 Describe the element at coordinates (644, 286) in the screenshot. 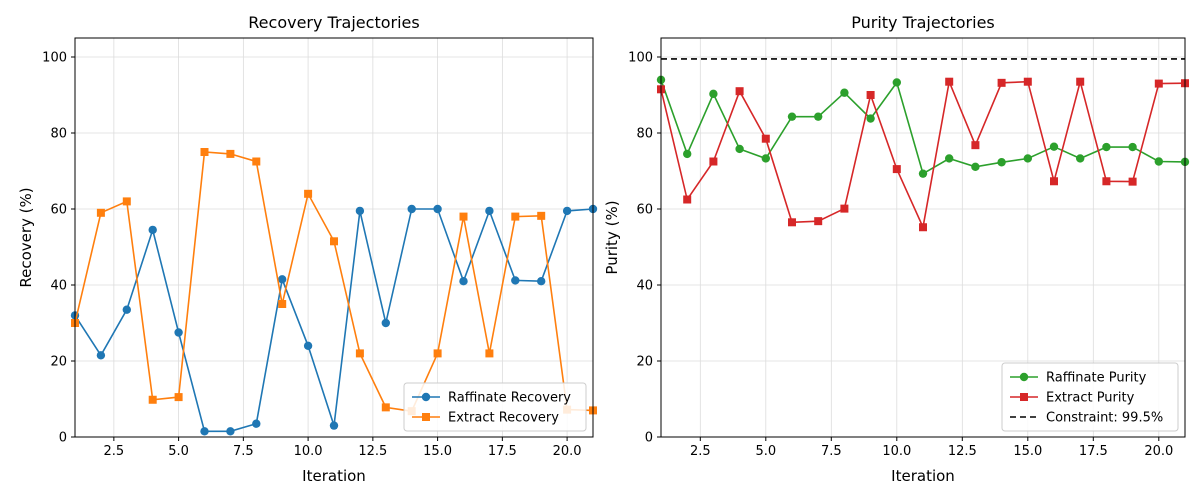

I see `y-tick-label: 40` at that location.